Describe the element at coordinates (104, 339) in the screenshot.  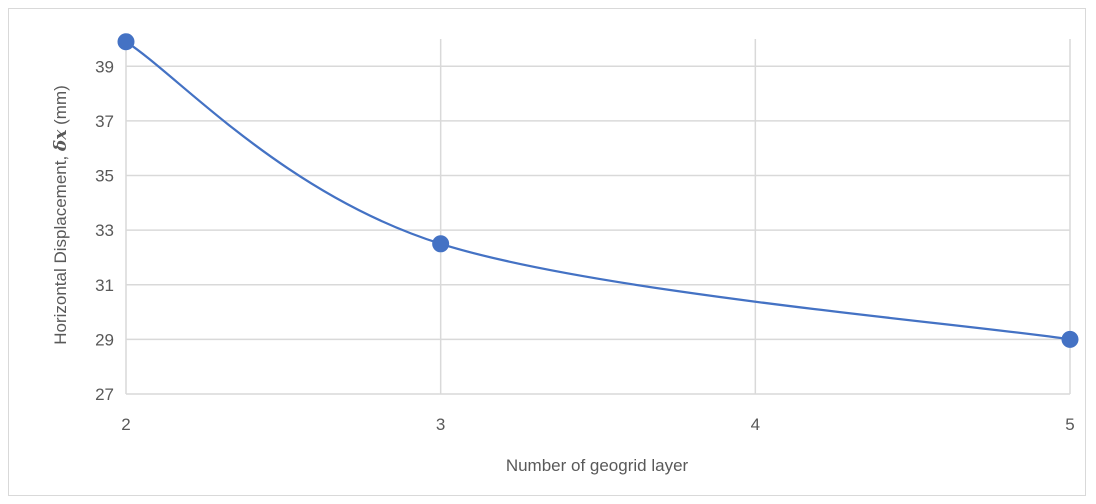
I see `y-tick-label: 29` at that location.